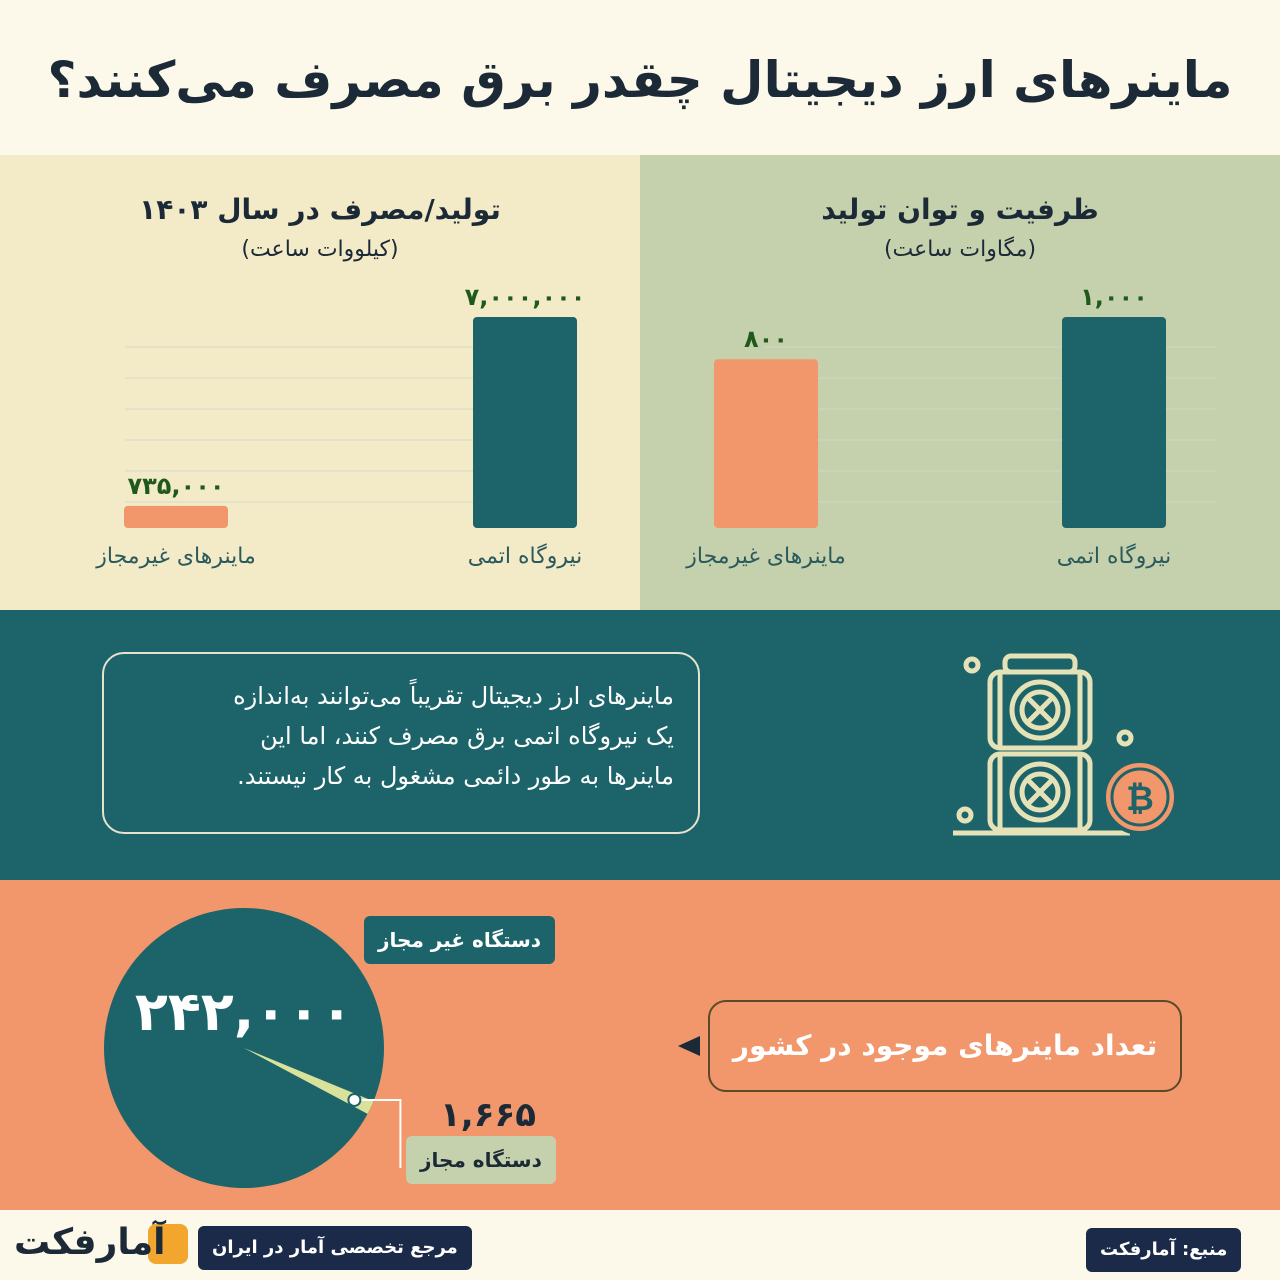  What do you see at coordinates (525, 297) in the screenshot?
I see `bar-value-label: ۷,۰۰۰,۰۰۰` at bounding box center [525, 297].